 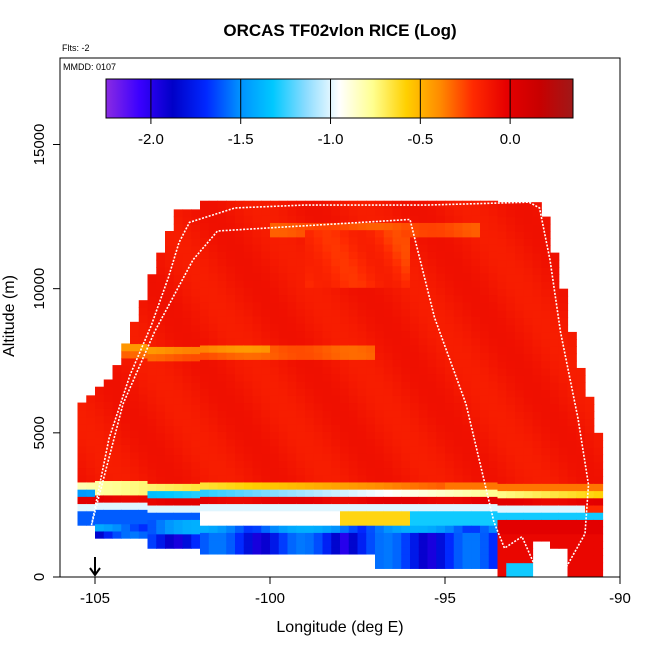 I want to click on colorbar-tick-label: -0.5, so click(x=420, y=139).